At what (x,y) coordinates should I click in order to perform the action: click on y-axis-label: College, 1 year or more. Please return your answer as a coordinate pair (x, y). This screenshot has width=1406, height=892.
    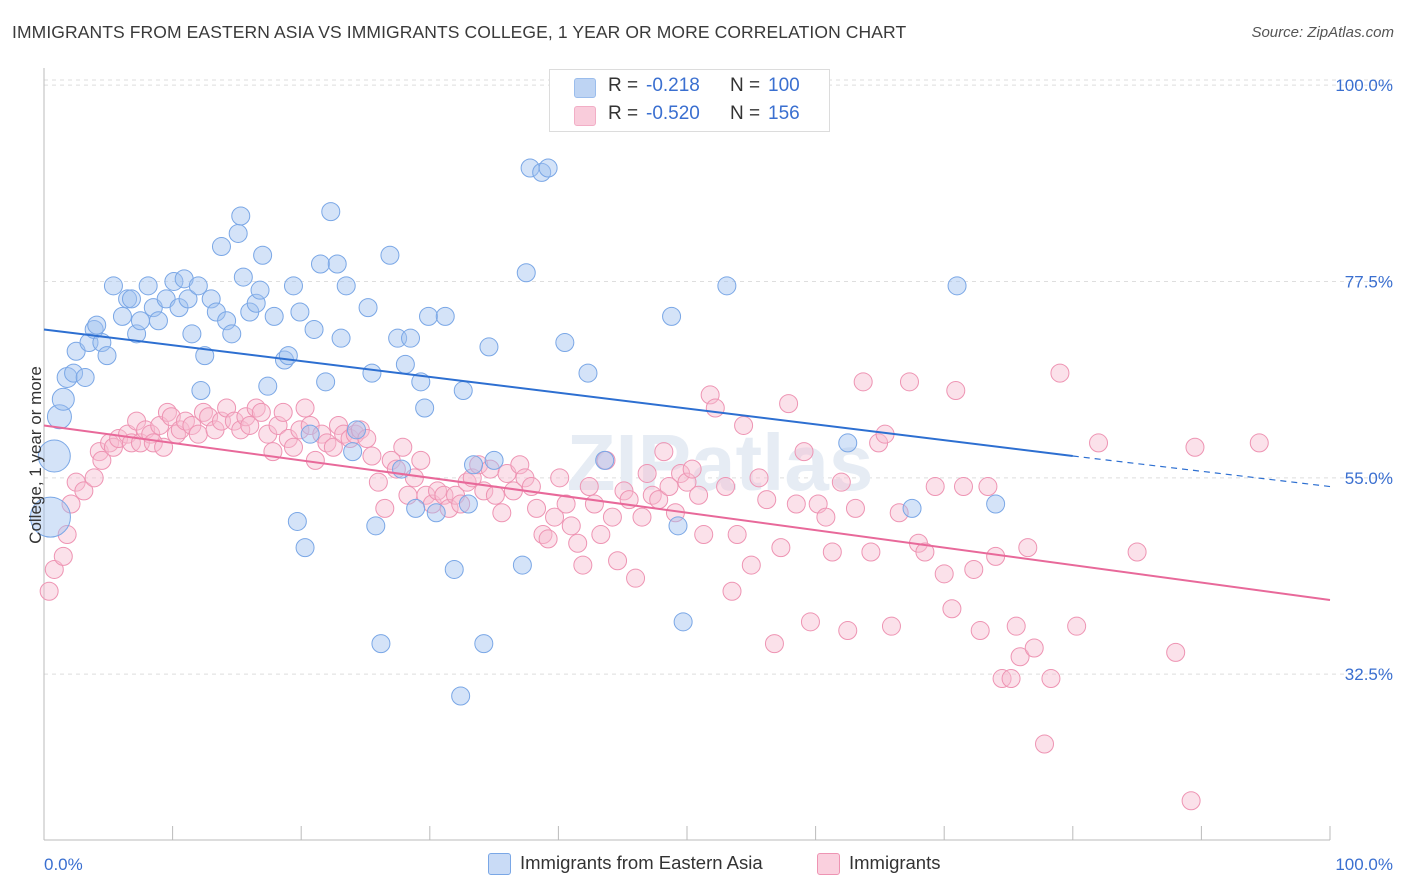
    Looking at the image, I should click on (35, 455).